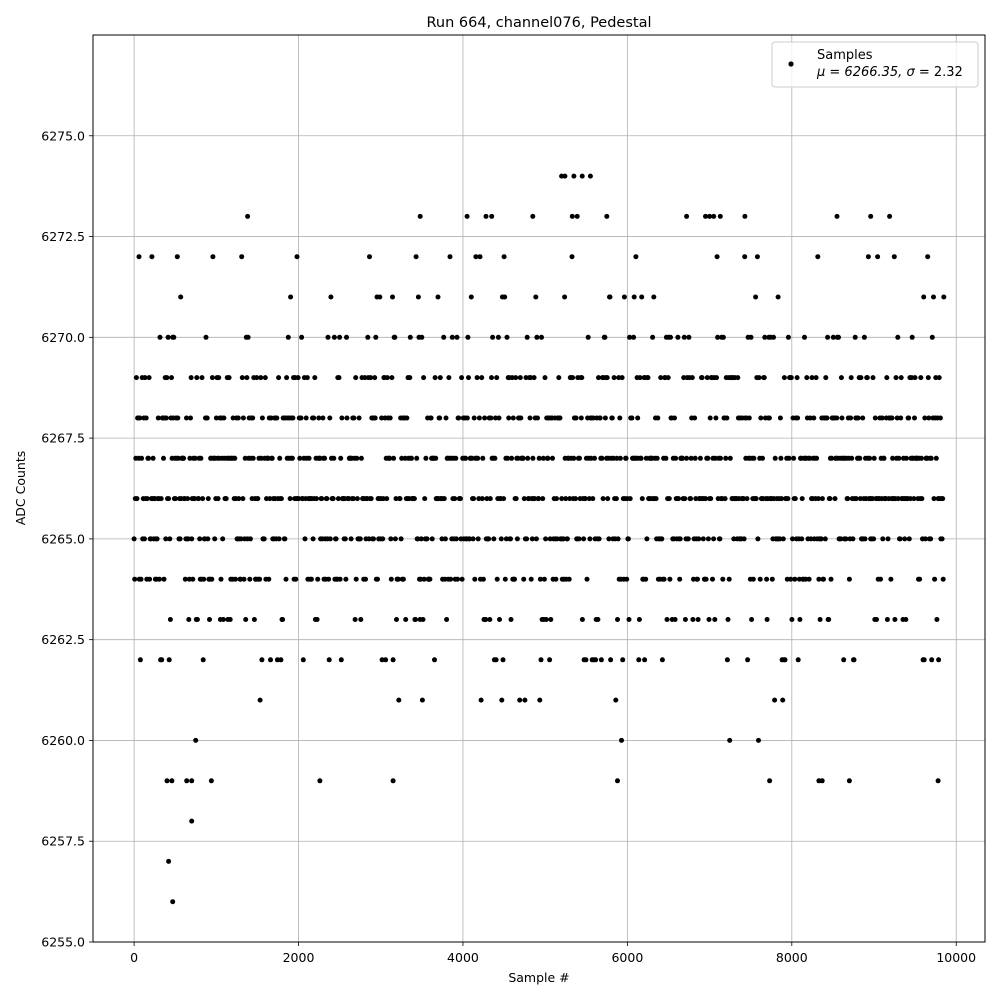 The height and width of the screenshot is (1000, 1000). Describe the element at coordinates (875, 64) in the screenshot. I see `legend: Samples μ = 6266.35, σ = 2.32` at that location.